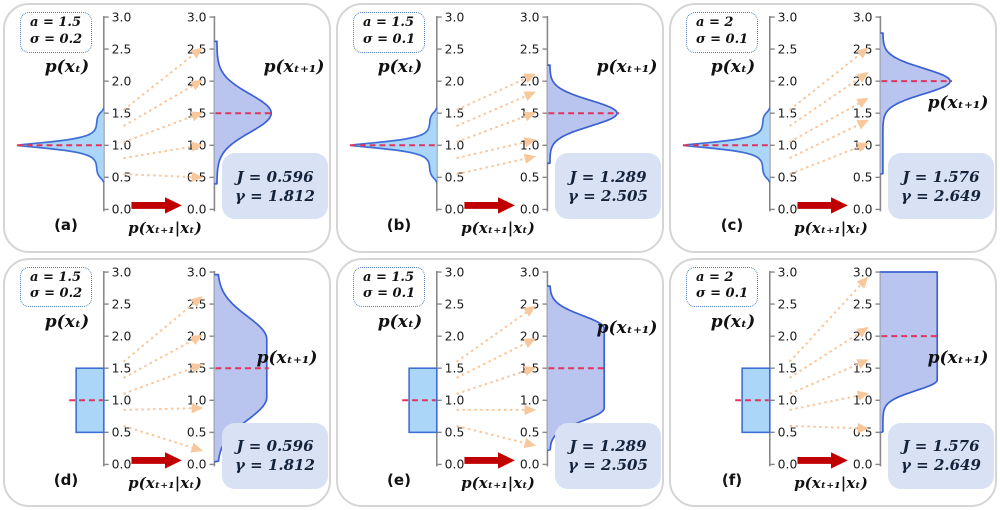 The height and width of the screenshot is (510, 1000). What do you see at coordinates (608, 195) in the screenshot?
I see `metric-gamma: γ = 2.505` at bounding box center [608, 195].